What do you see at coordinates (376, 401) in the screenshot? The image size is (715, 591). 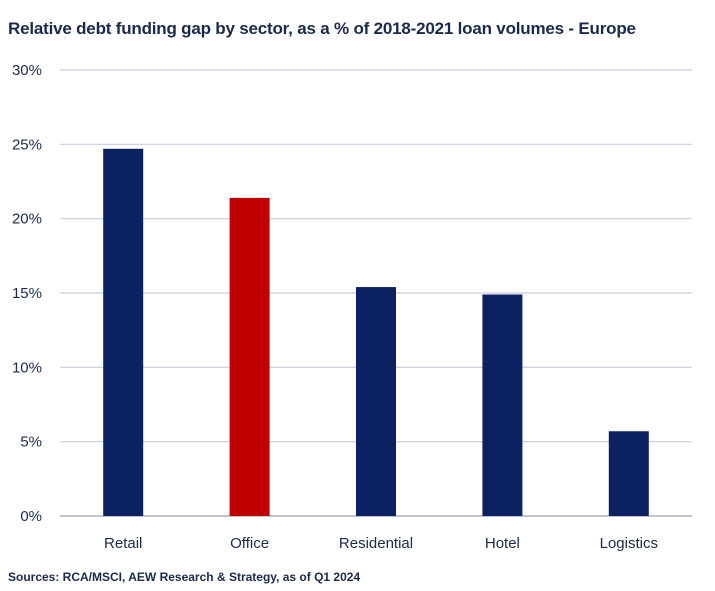 I see `bar-residential` at bounding box center [376, 401].